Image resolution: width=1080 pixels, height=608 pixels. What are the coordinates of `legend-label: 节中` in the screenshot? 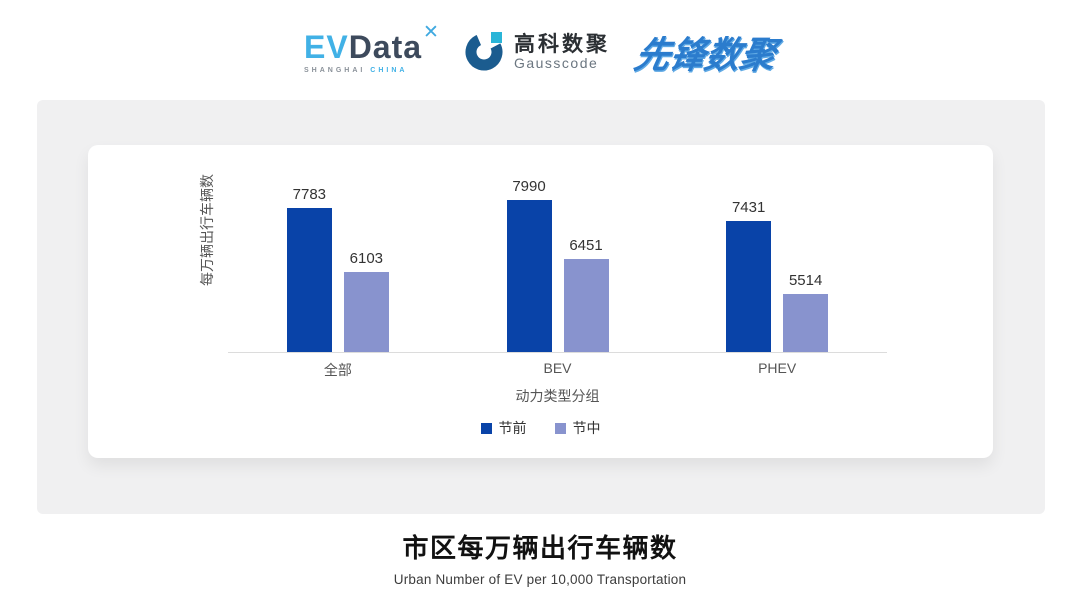 It's located at (586, 428).